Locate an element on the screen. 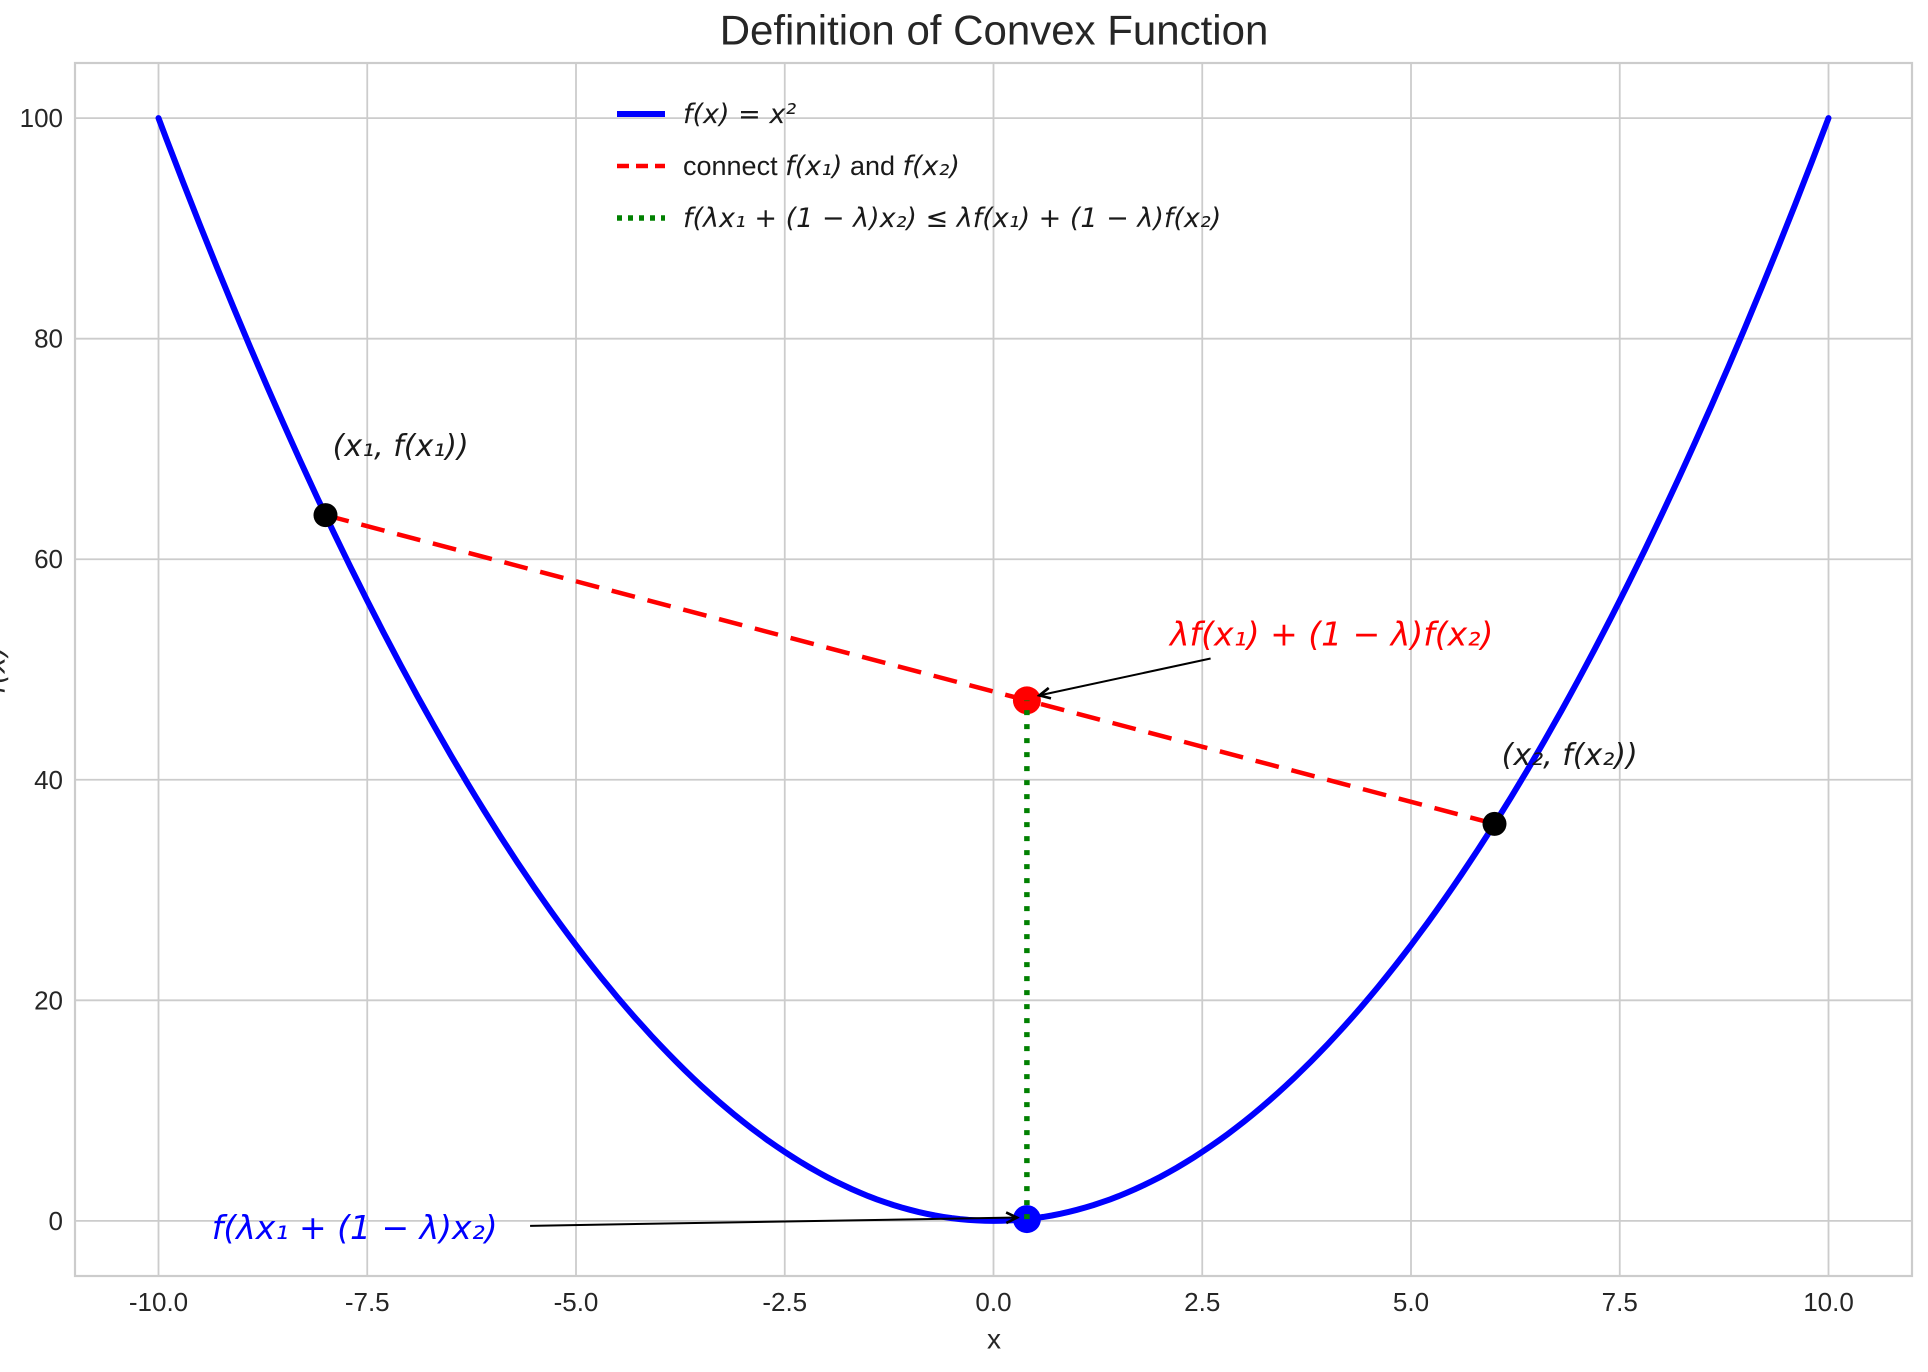 The height and width of the screenshot is (1372, 1928). curve-value-annotation: f(λx₁ + (1 − λ)x₂) is located at coordinates (355, 1227).